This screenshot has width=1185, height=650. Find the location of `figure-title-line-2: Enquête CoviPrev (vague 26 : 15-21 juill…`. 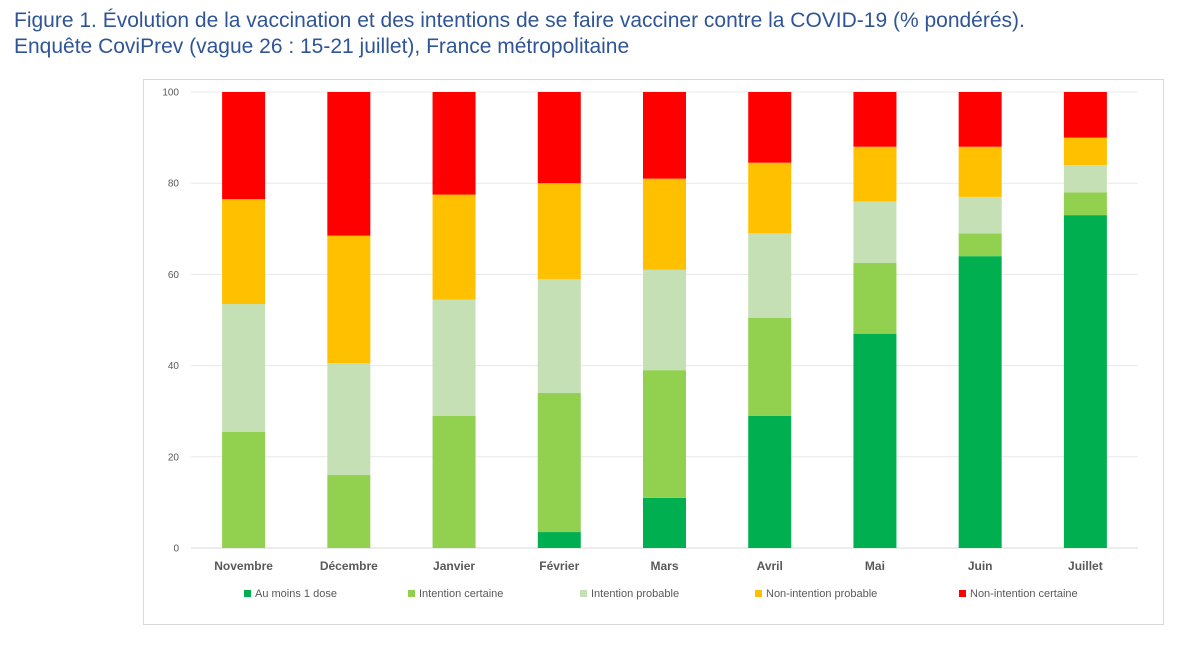

figure-title-line-2: Enquête CoviPrev (vague 26 : 15-21 juill… is located at coordinates (322, 46).